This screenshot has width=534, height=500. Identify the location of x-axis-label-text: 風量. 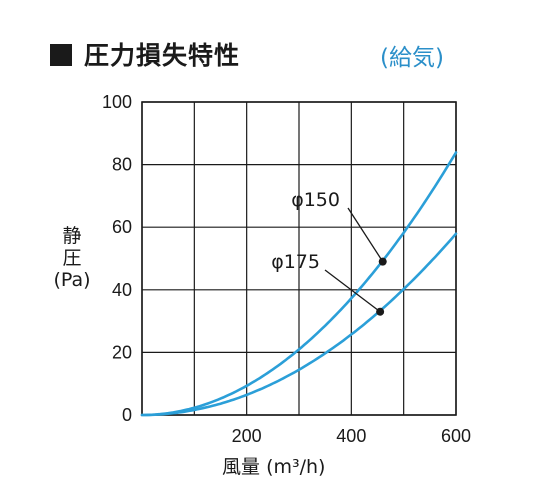
(241, 467).